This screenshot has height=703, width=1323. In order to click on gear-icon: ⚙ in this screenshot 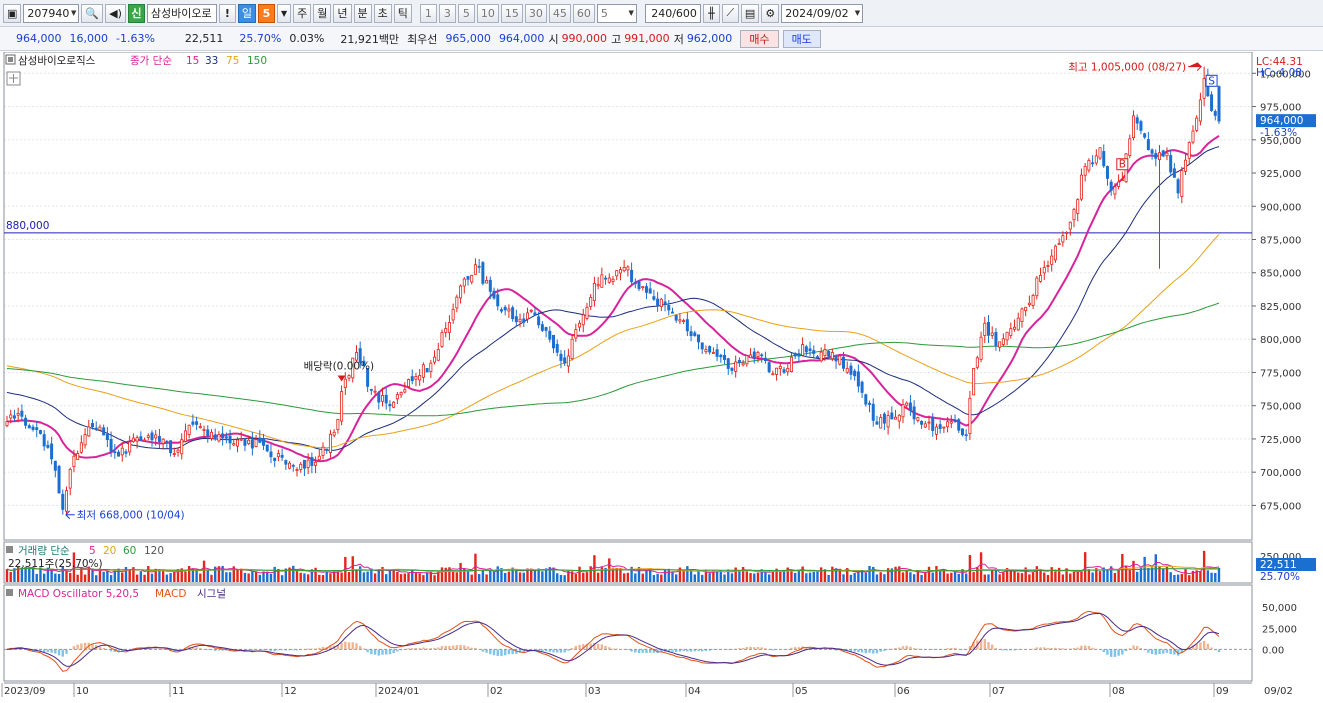, I will do `click(770, 13)`.